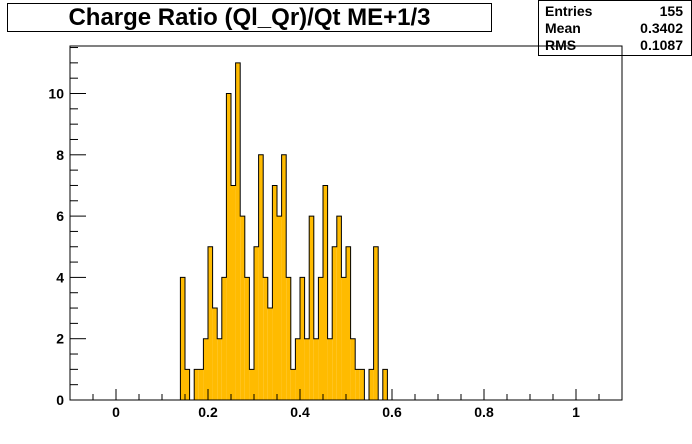 The height and width of the screenshot is (444, 692). Describe the element at coordinates (563, 28) in the screenshot. I see `stat-mean-label: Mean` at that location.